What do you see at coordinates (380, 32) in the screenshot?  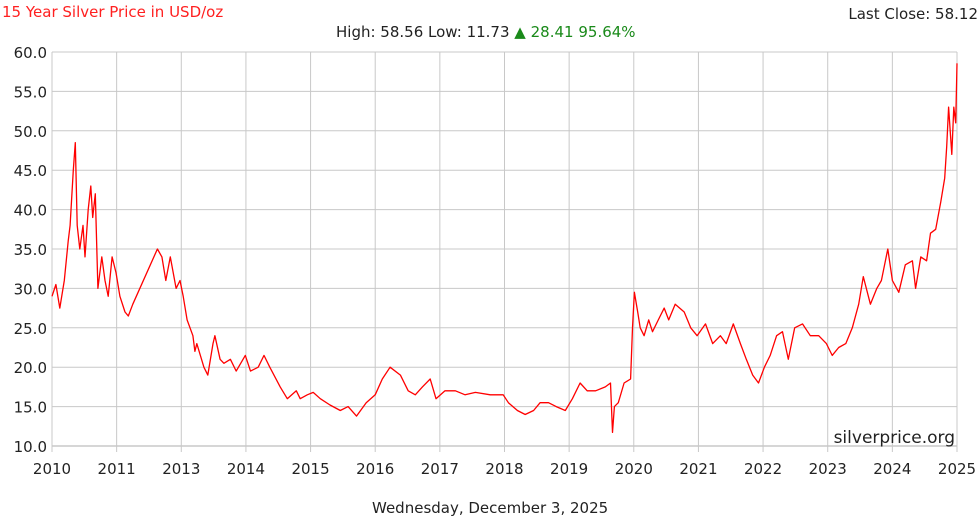 I see `high-value: High: 58.56` at bounding box center [380, 32].